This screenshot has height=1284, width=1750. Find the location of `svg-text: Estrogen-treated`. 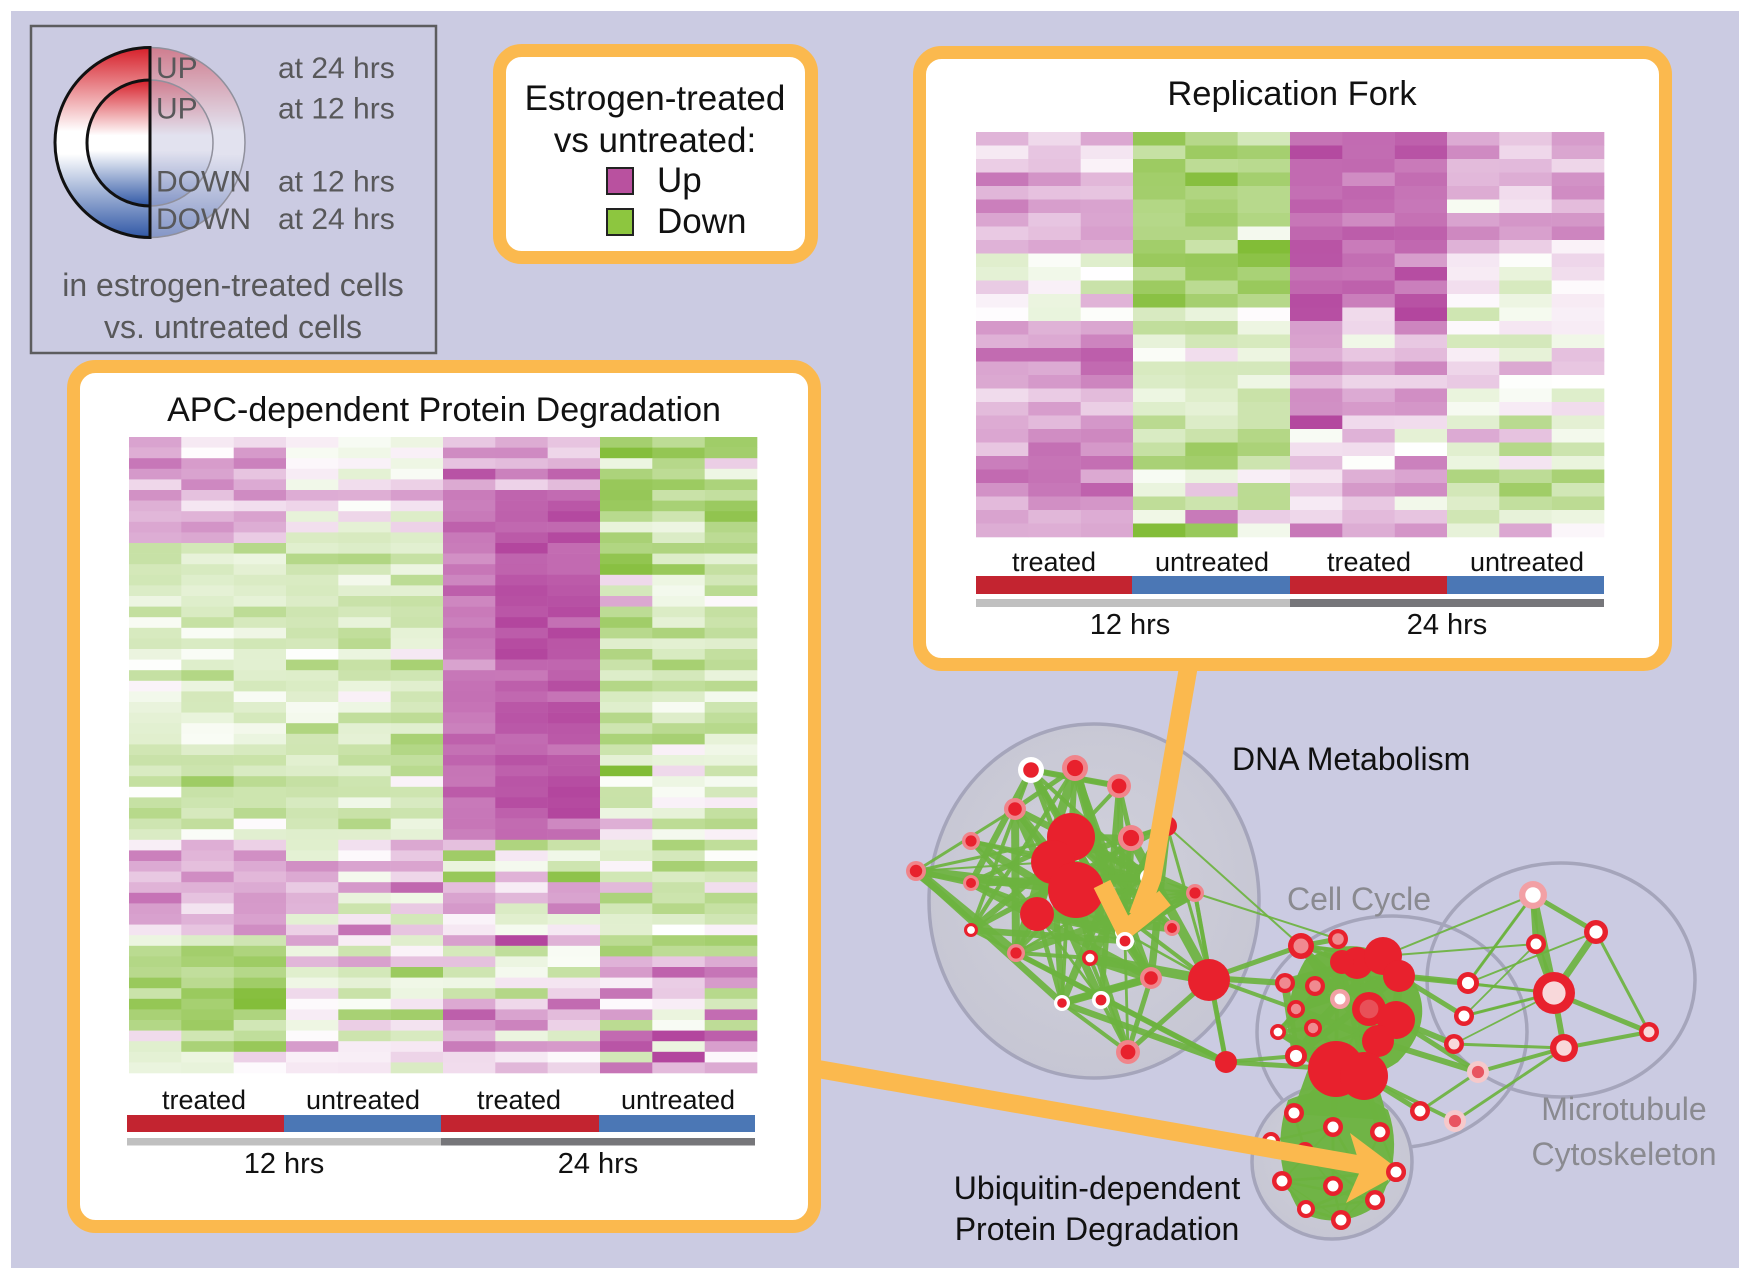

svg-text: Estrogen-treated is located at coordinates (655, 98).